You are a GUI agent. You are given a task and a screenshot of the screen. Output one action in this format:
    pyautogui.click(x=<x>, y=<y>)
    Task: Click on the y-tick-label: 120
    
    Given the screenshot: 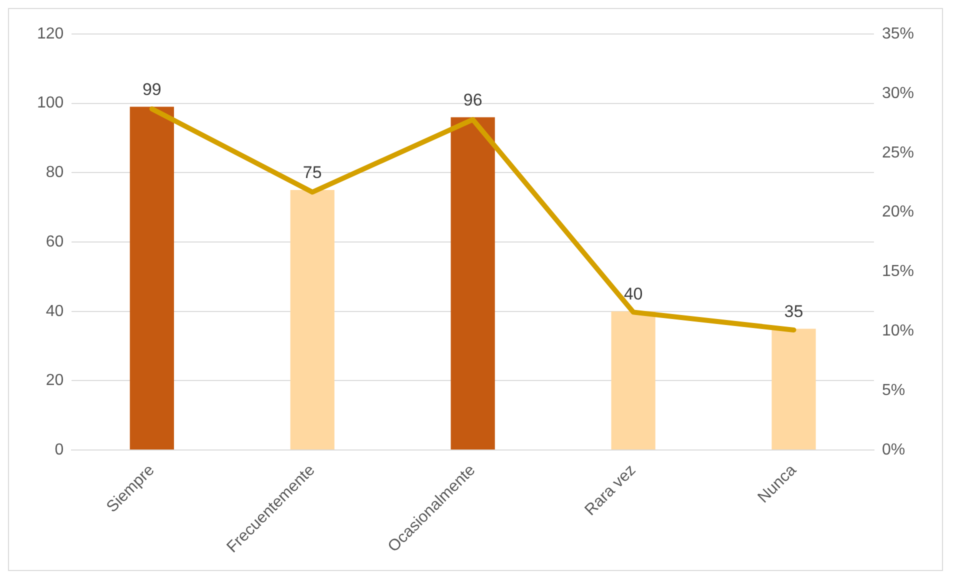 What is the action you would take?
    pyautogui.click(x=50, y=33)
    